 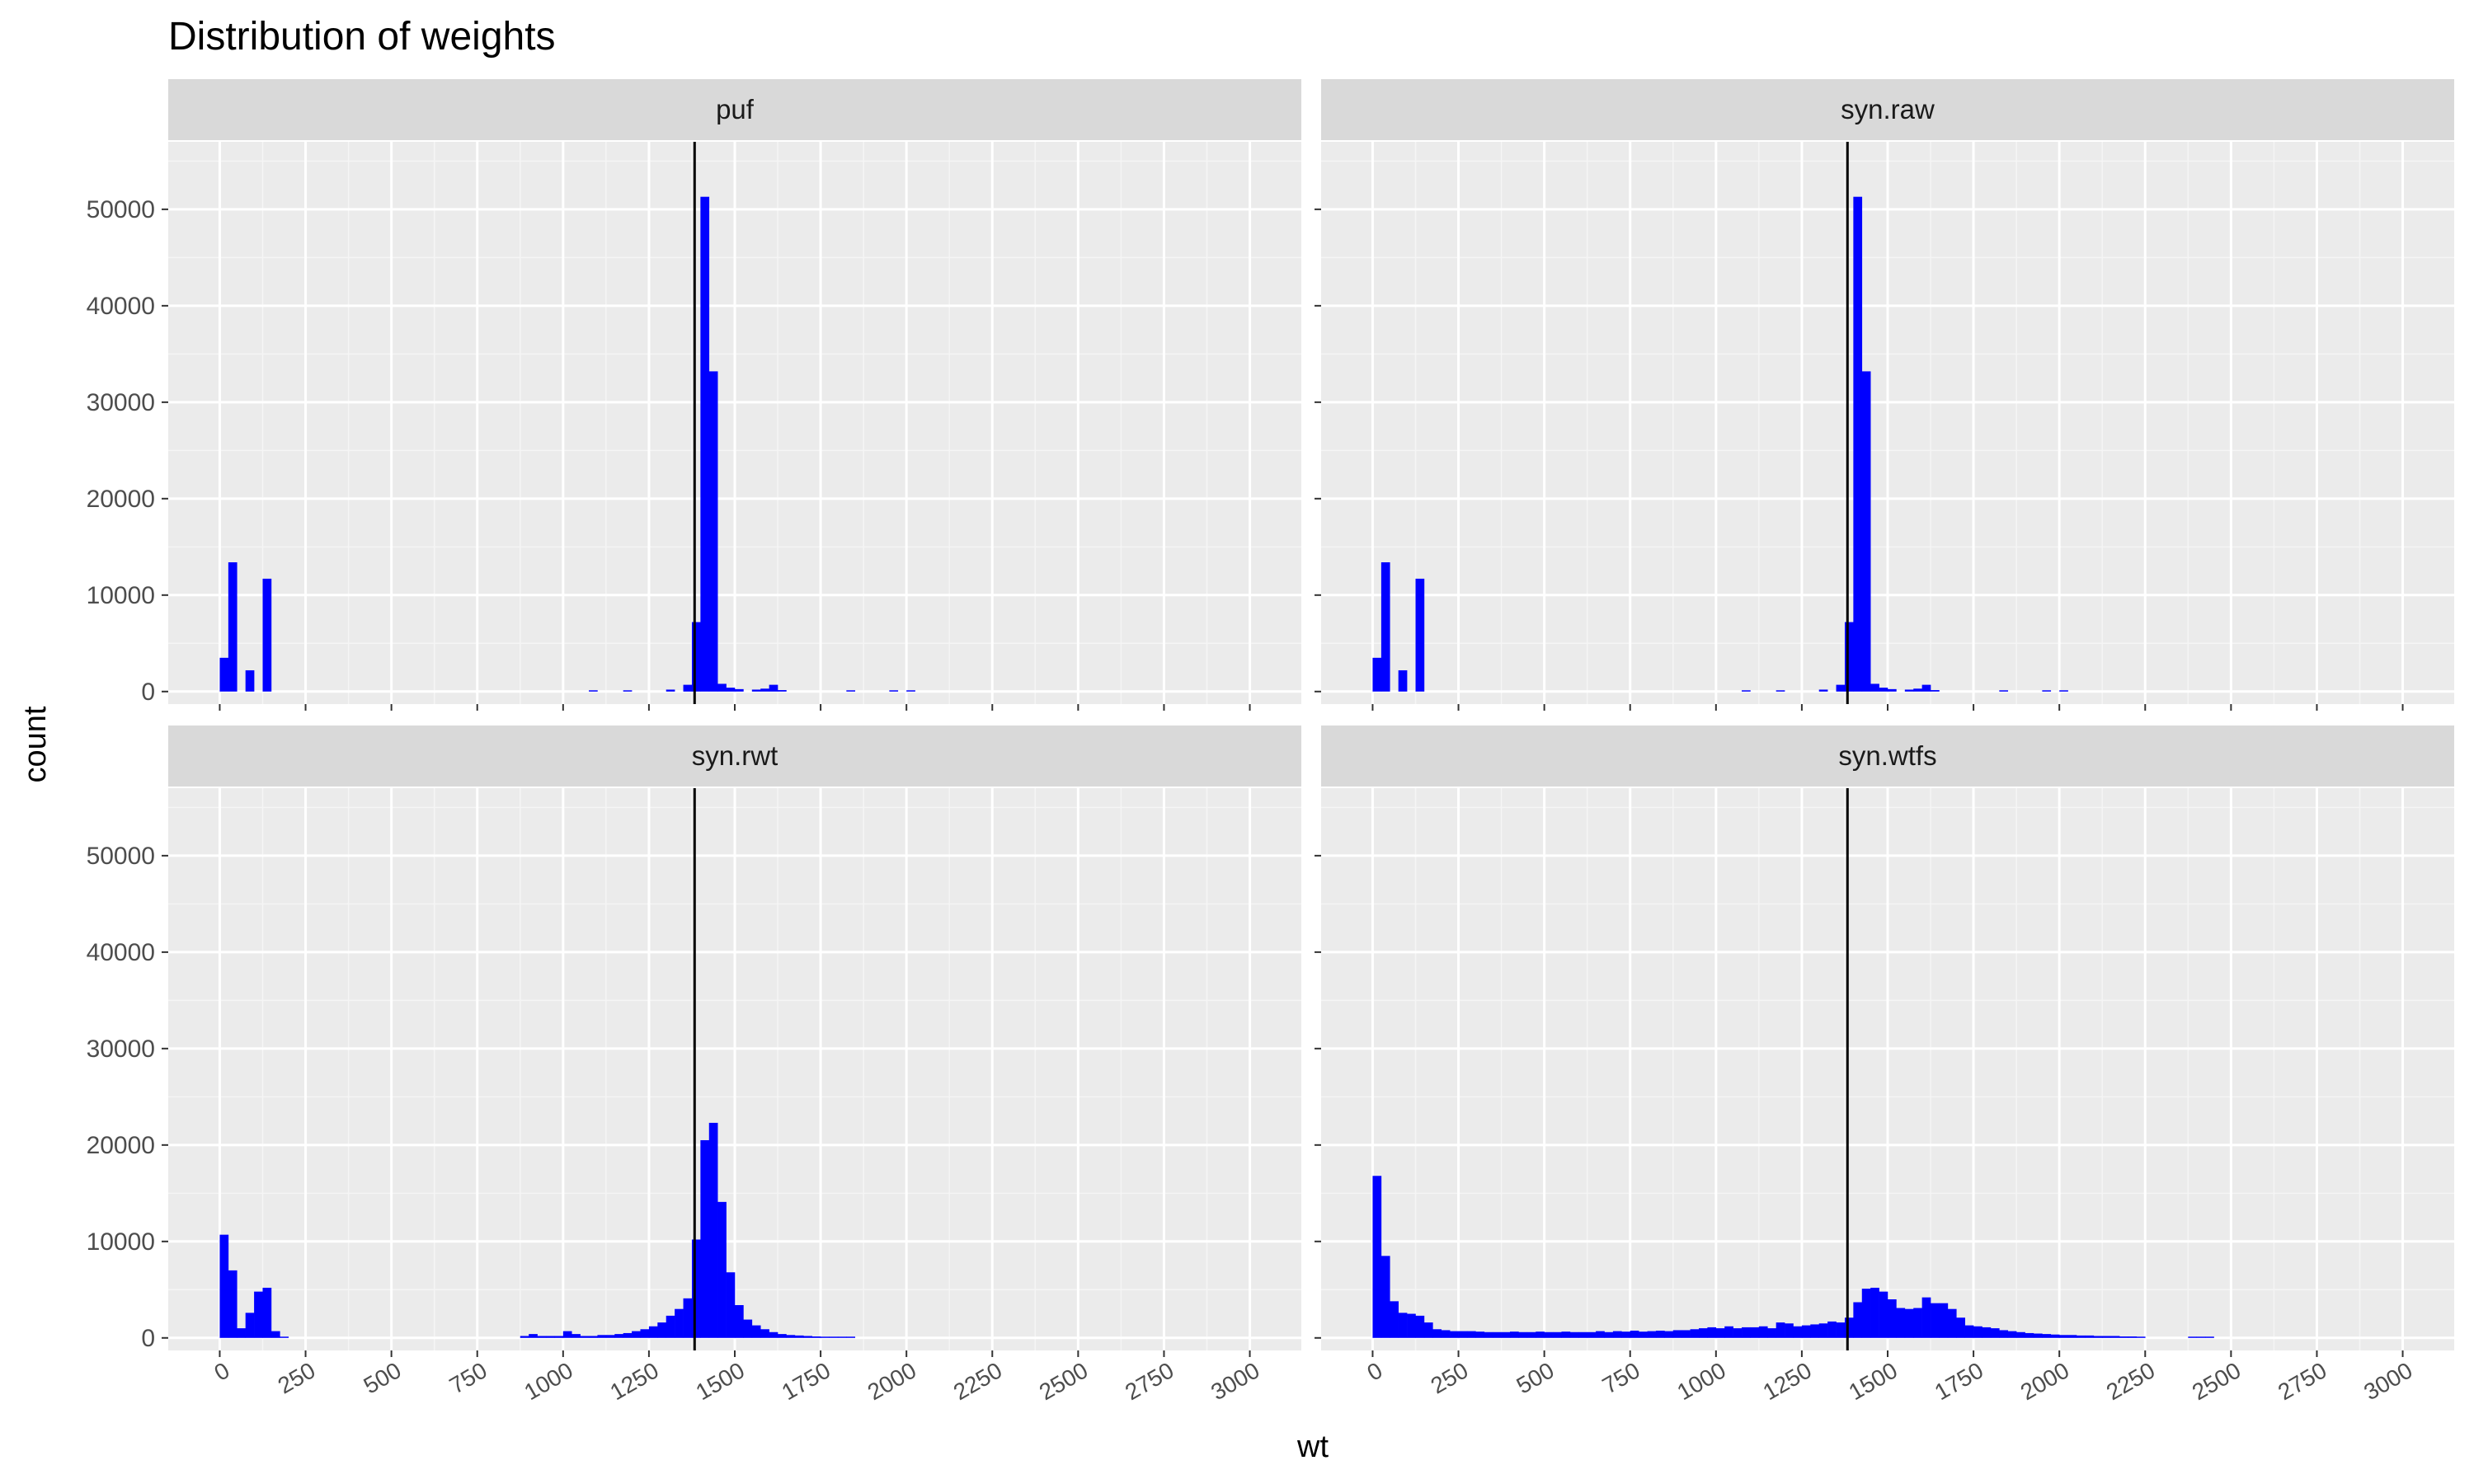 I want to click on facet-strip-label: puf, so click(x=735, y=109).